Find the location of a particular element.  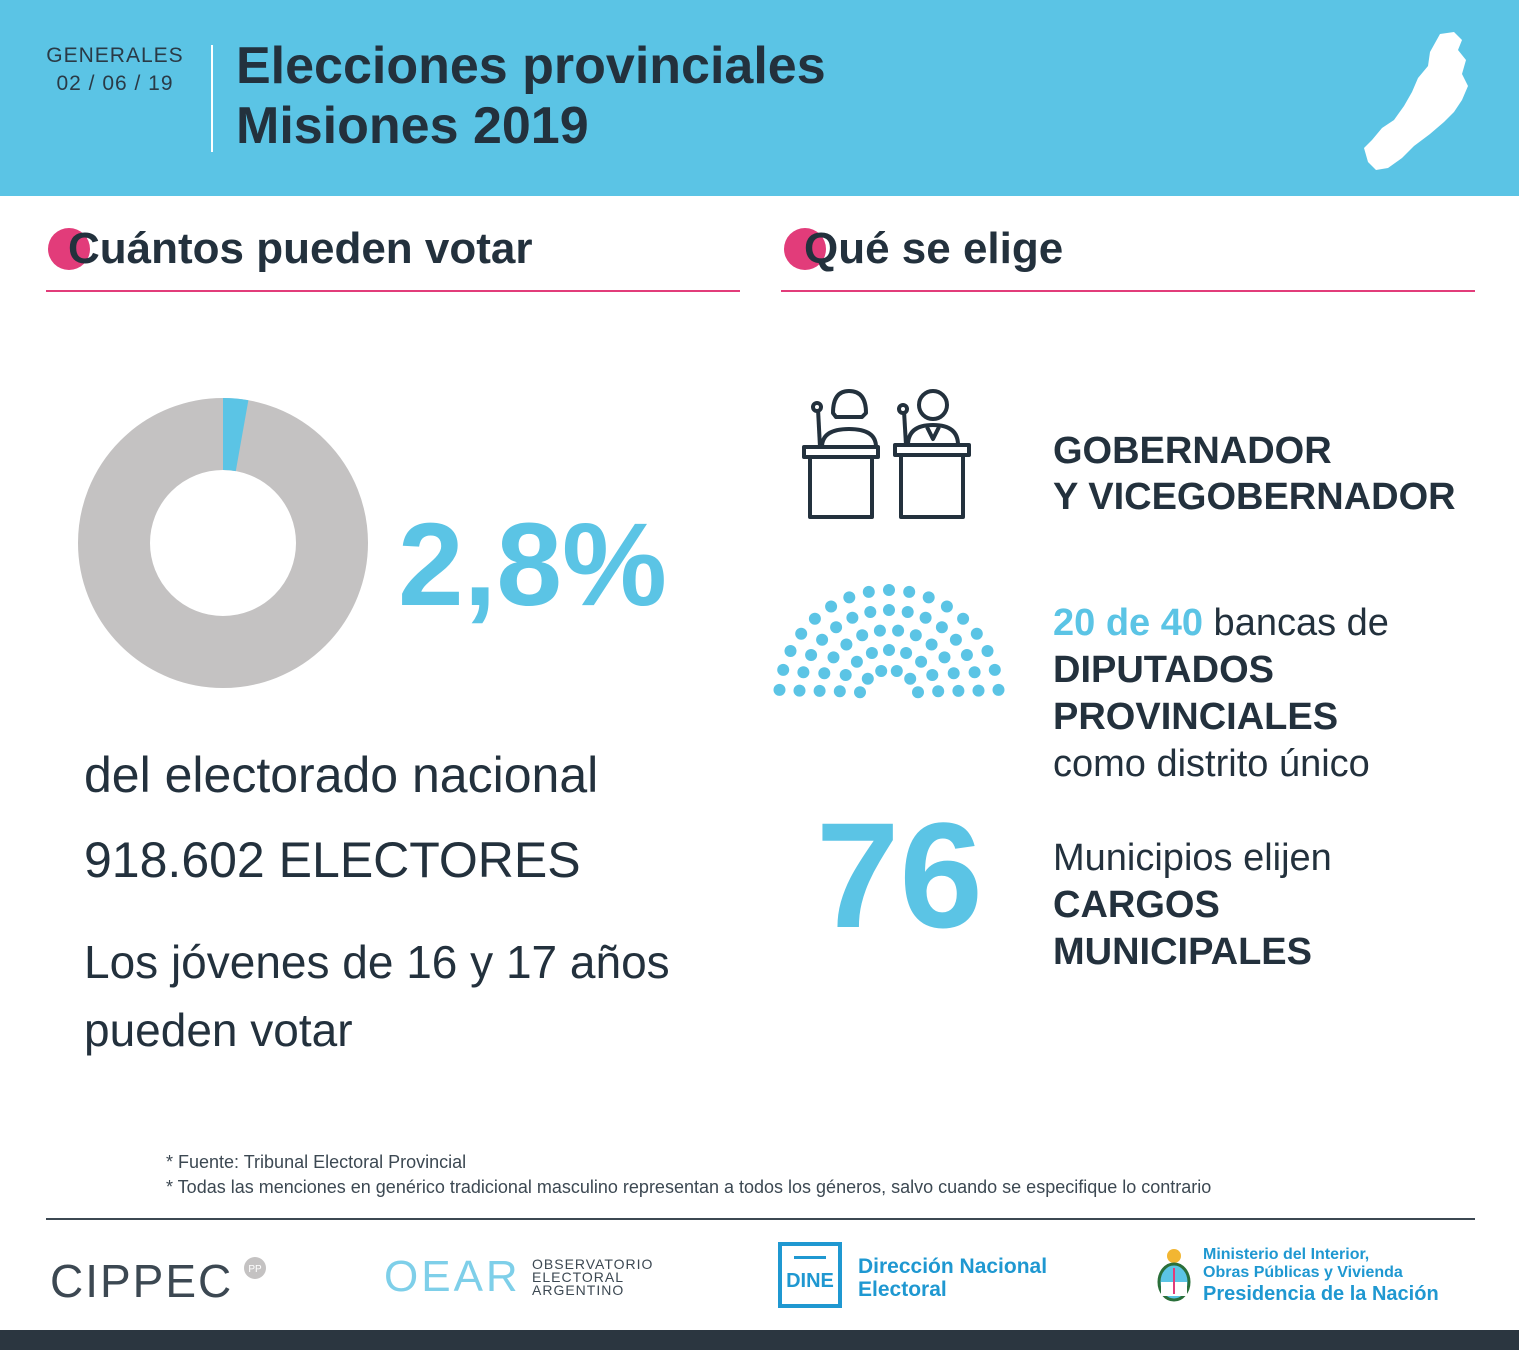

oear-sub-3: ARGENTINO is located at coordinates (578, 1290).